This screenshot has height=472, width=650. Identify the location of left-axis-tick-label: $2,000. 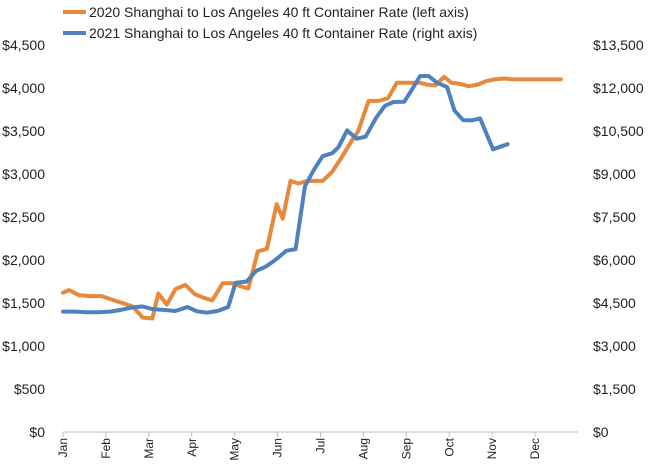
(23, 260).